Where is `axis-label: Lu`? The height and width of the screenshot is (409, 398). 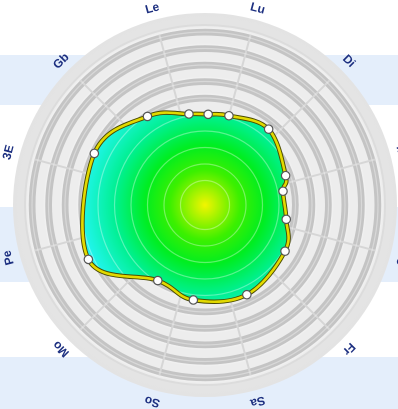 axis-label: Lu is located at coordinates (258, 8).